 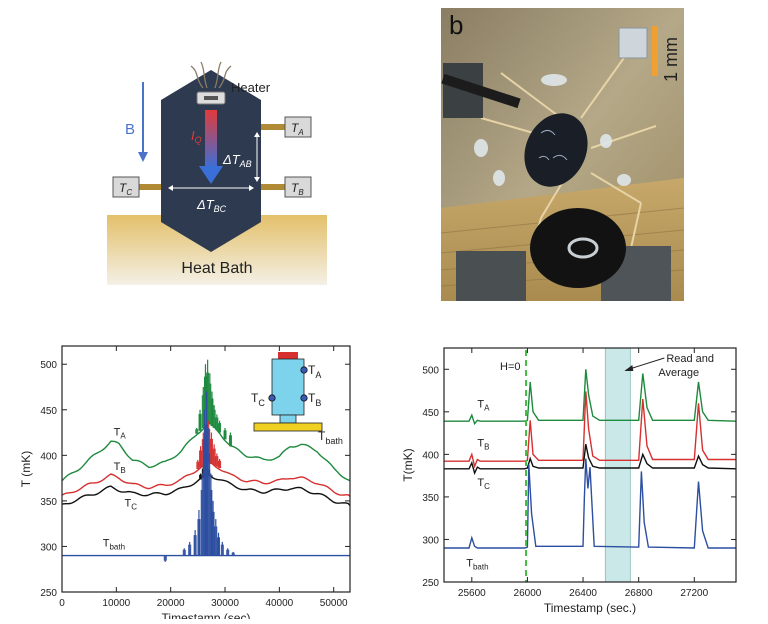 I want to click on x-tick-label: 26000, so click(x=528, y=593).